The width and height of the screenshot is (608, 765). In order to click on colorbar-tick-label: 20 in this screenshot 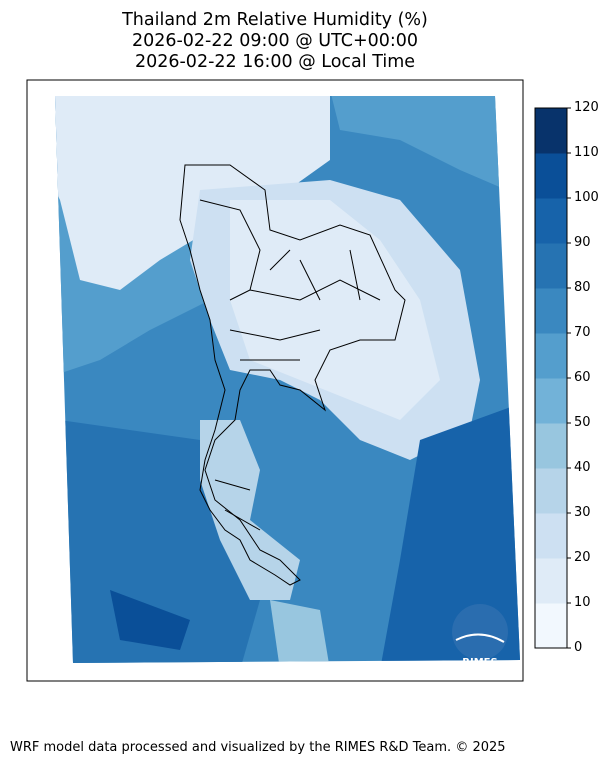, I will do `click(582, 557)`.